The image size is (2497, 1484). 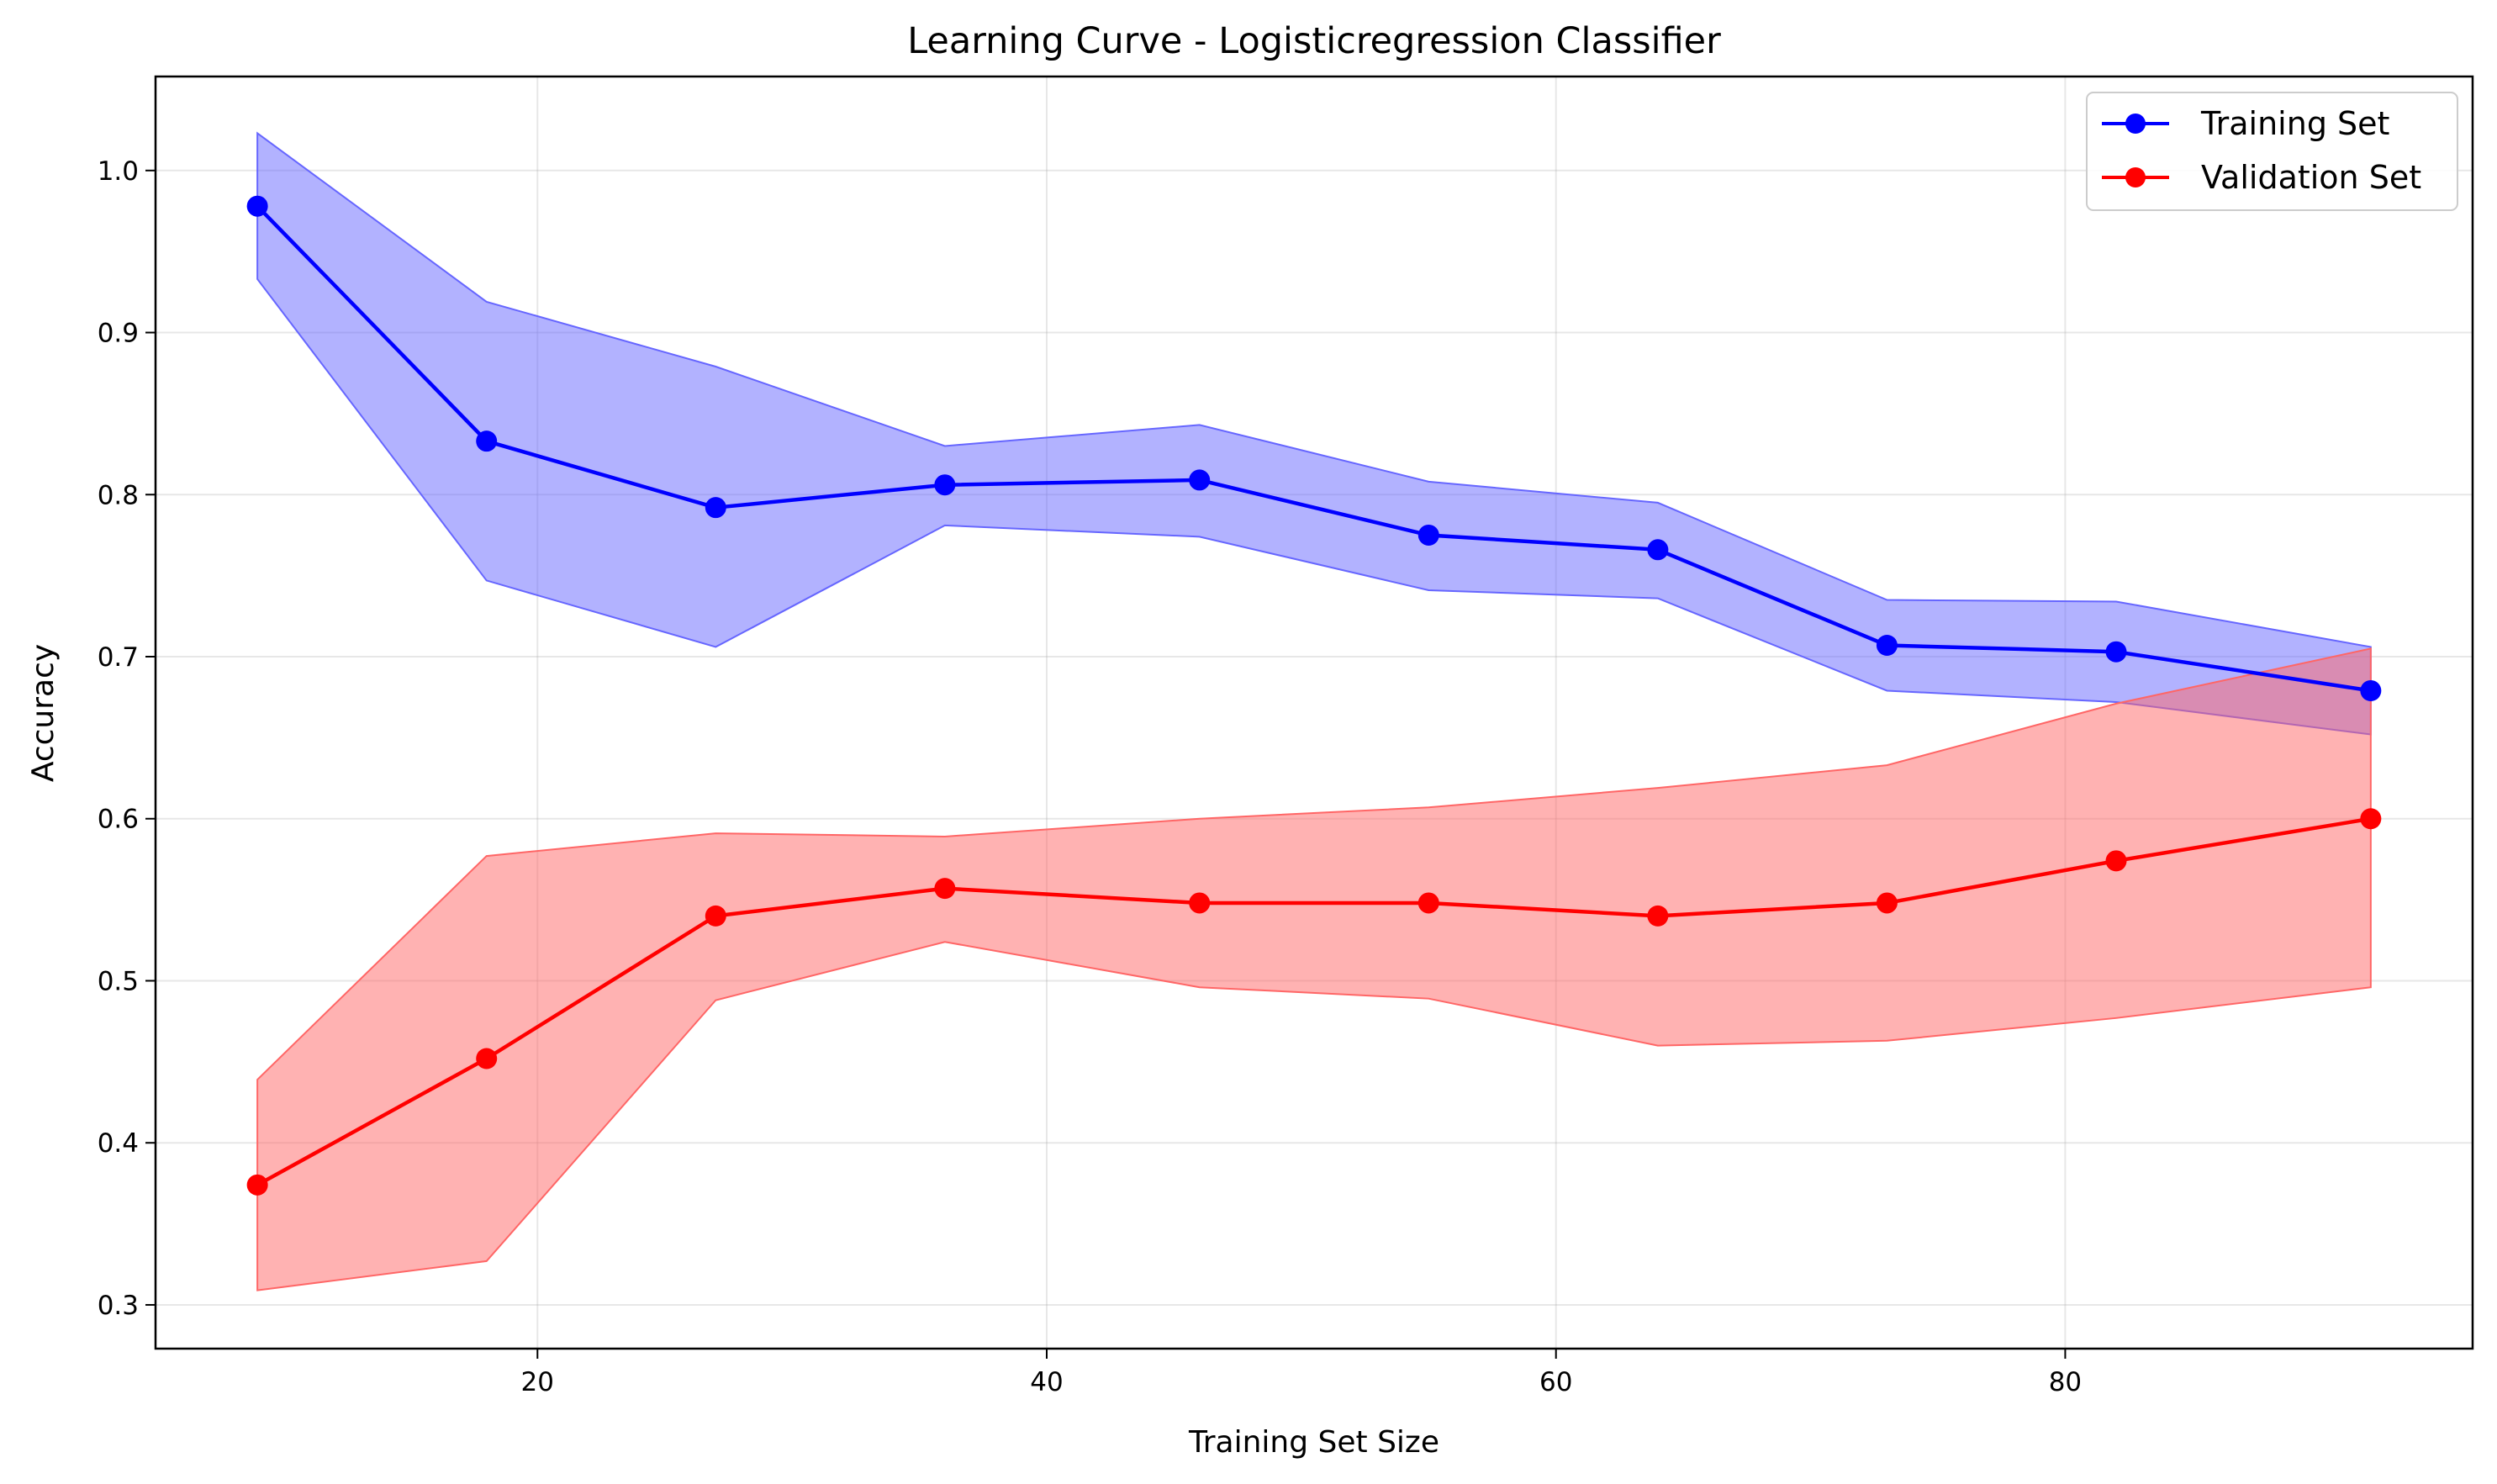 I want to click on legend-entry-validation: Validation Set, so click(x=2261, y=177).